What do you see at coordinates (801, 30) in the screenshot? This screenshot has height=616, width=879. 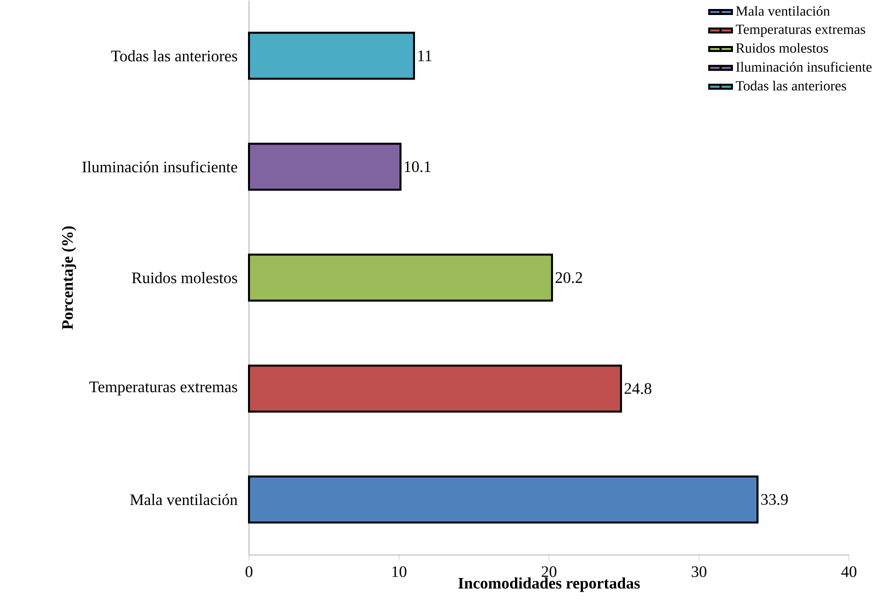 I see `legend-label: Temperaturas extremas` at bounding box center [801, 30].